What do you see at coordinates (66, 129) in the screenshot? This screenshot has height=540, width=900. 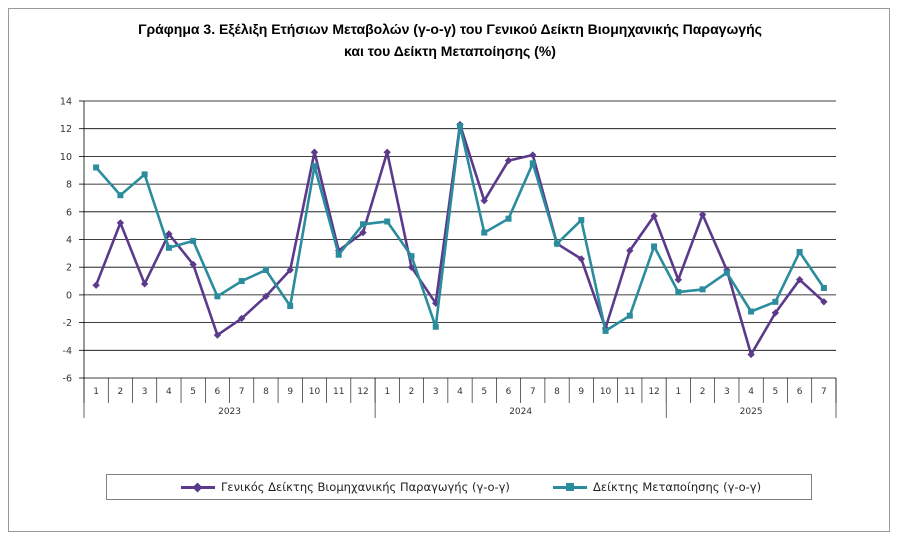 I see `y-tick-label: 12` at bounding box center [66, 129].